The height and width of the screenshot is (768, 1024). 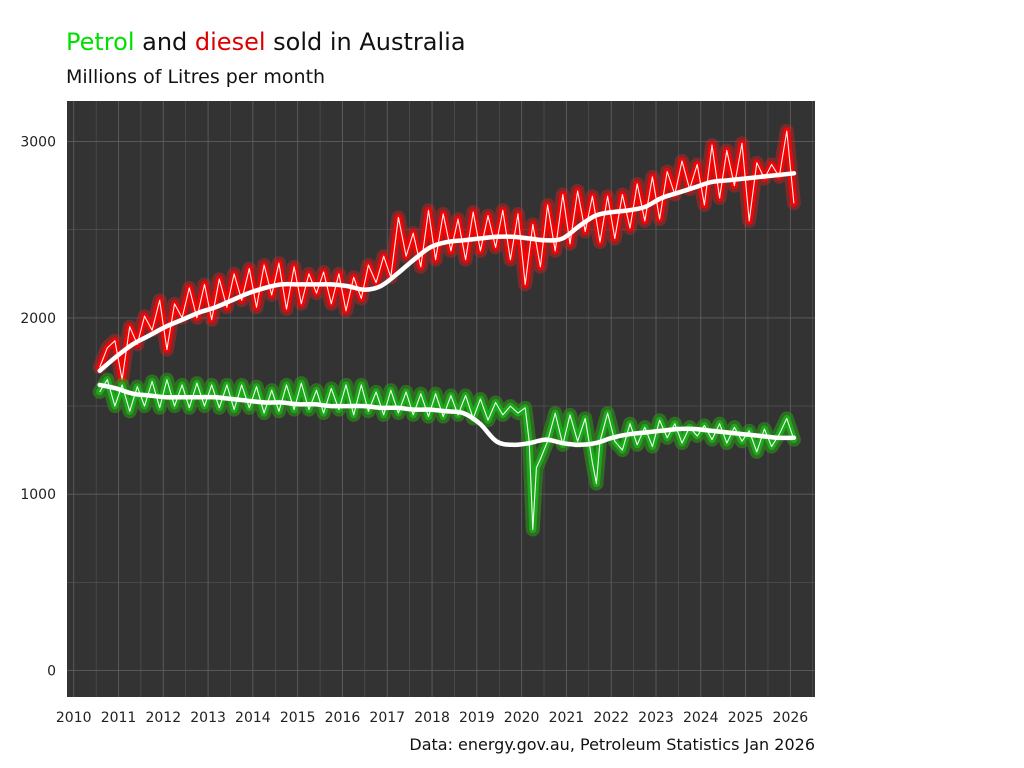 What do you see at coordinates (447, 455) in the screenshot?
I see `petrol-series-line` at bounding box center [447, 455].